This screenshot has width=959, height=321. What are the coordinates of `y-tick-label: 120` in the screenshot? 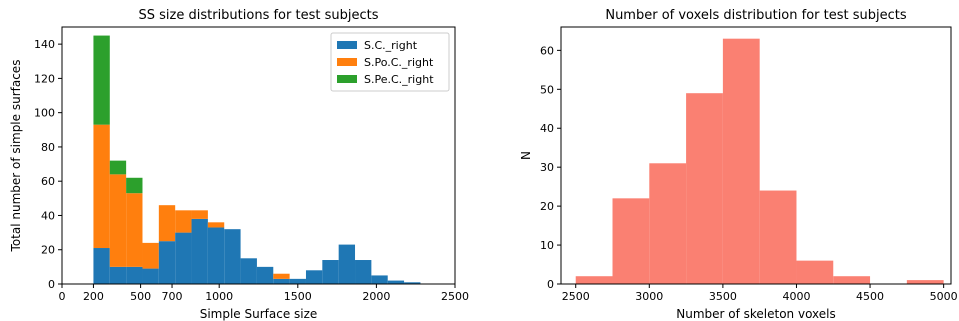 It's located at (44, 78).